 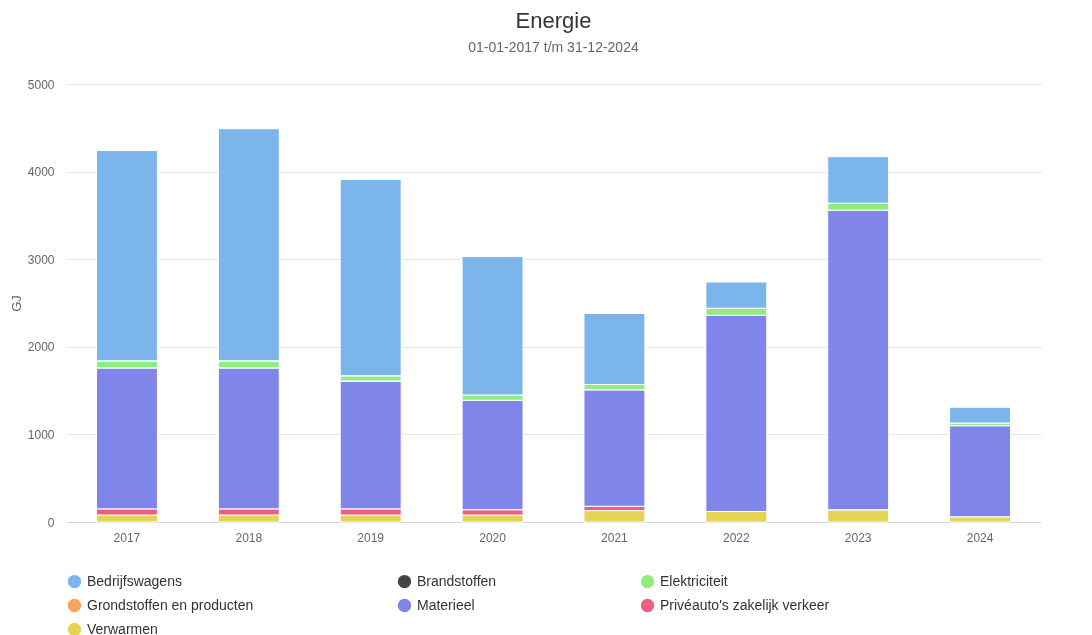 What do you see at coordinates (41, 172) in the screenshot?
I see `y-tick-label: 4000` at bounding box center [41, 172].